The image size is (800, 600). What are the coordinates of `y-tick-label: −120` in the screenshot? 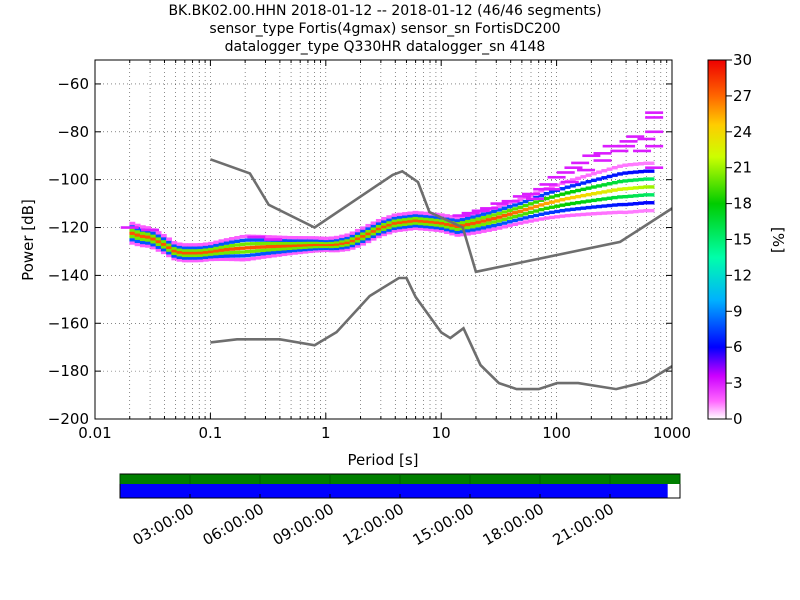 It's located at (68, 228).